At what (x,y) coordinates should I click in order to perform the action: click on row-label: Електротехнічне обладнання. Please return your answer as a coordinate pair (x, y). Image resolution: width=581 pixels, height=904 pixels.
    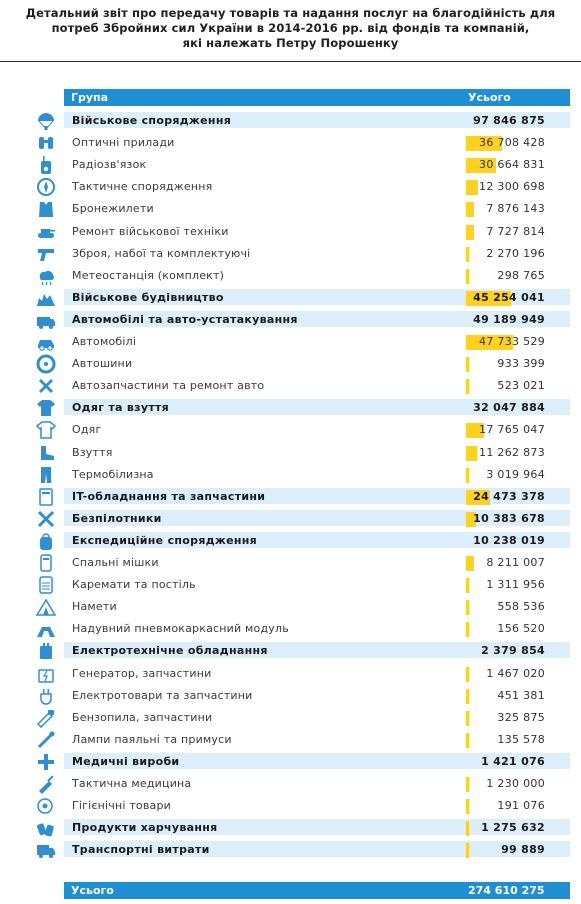
    Looking at the image, I should click on (170, 651).